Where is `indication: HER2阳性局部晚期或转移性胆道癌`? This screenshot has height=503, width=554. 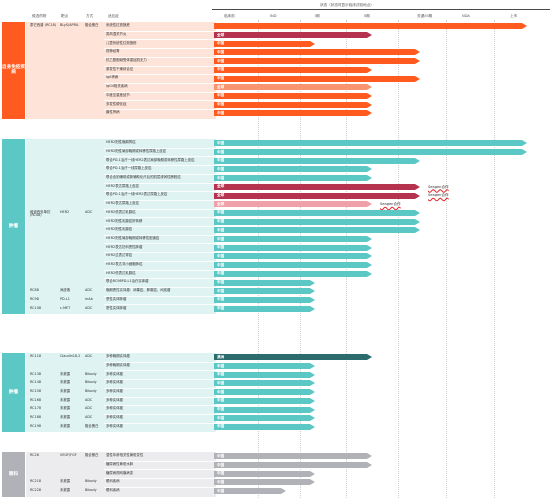 indication: HER2阳性局部晚期或转移性胆道癌 is located at coordinates (133, 237).